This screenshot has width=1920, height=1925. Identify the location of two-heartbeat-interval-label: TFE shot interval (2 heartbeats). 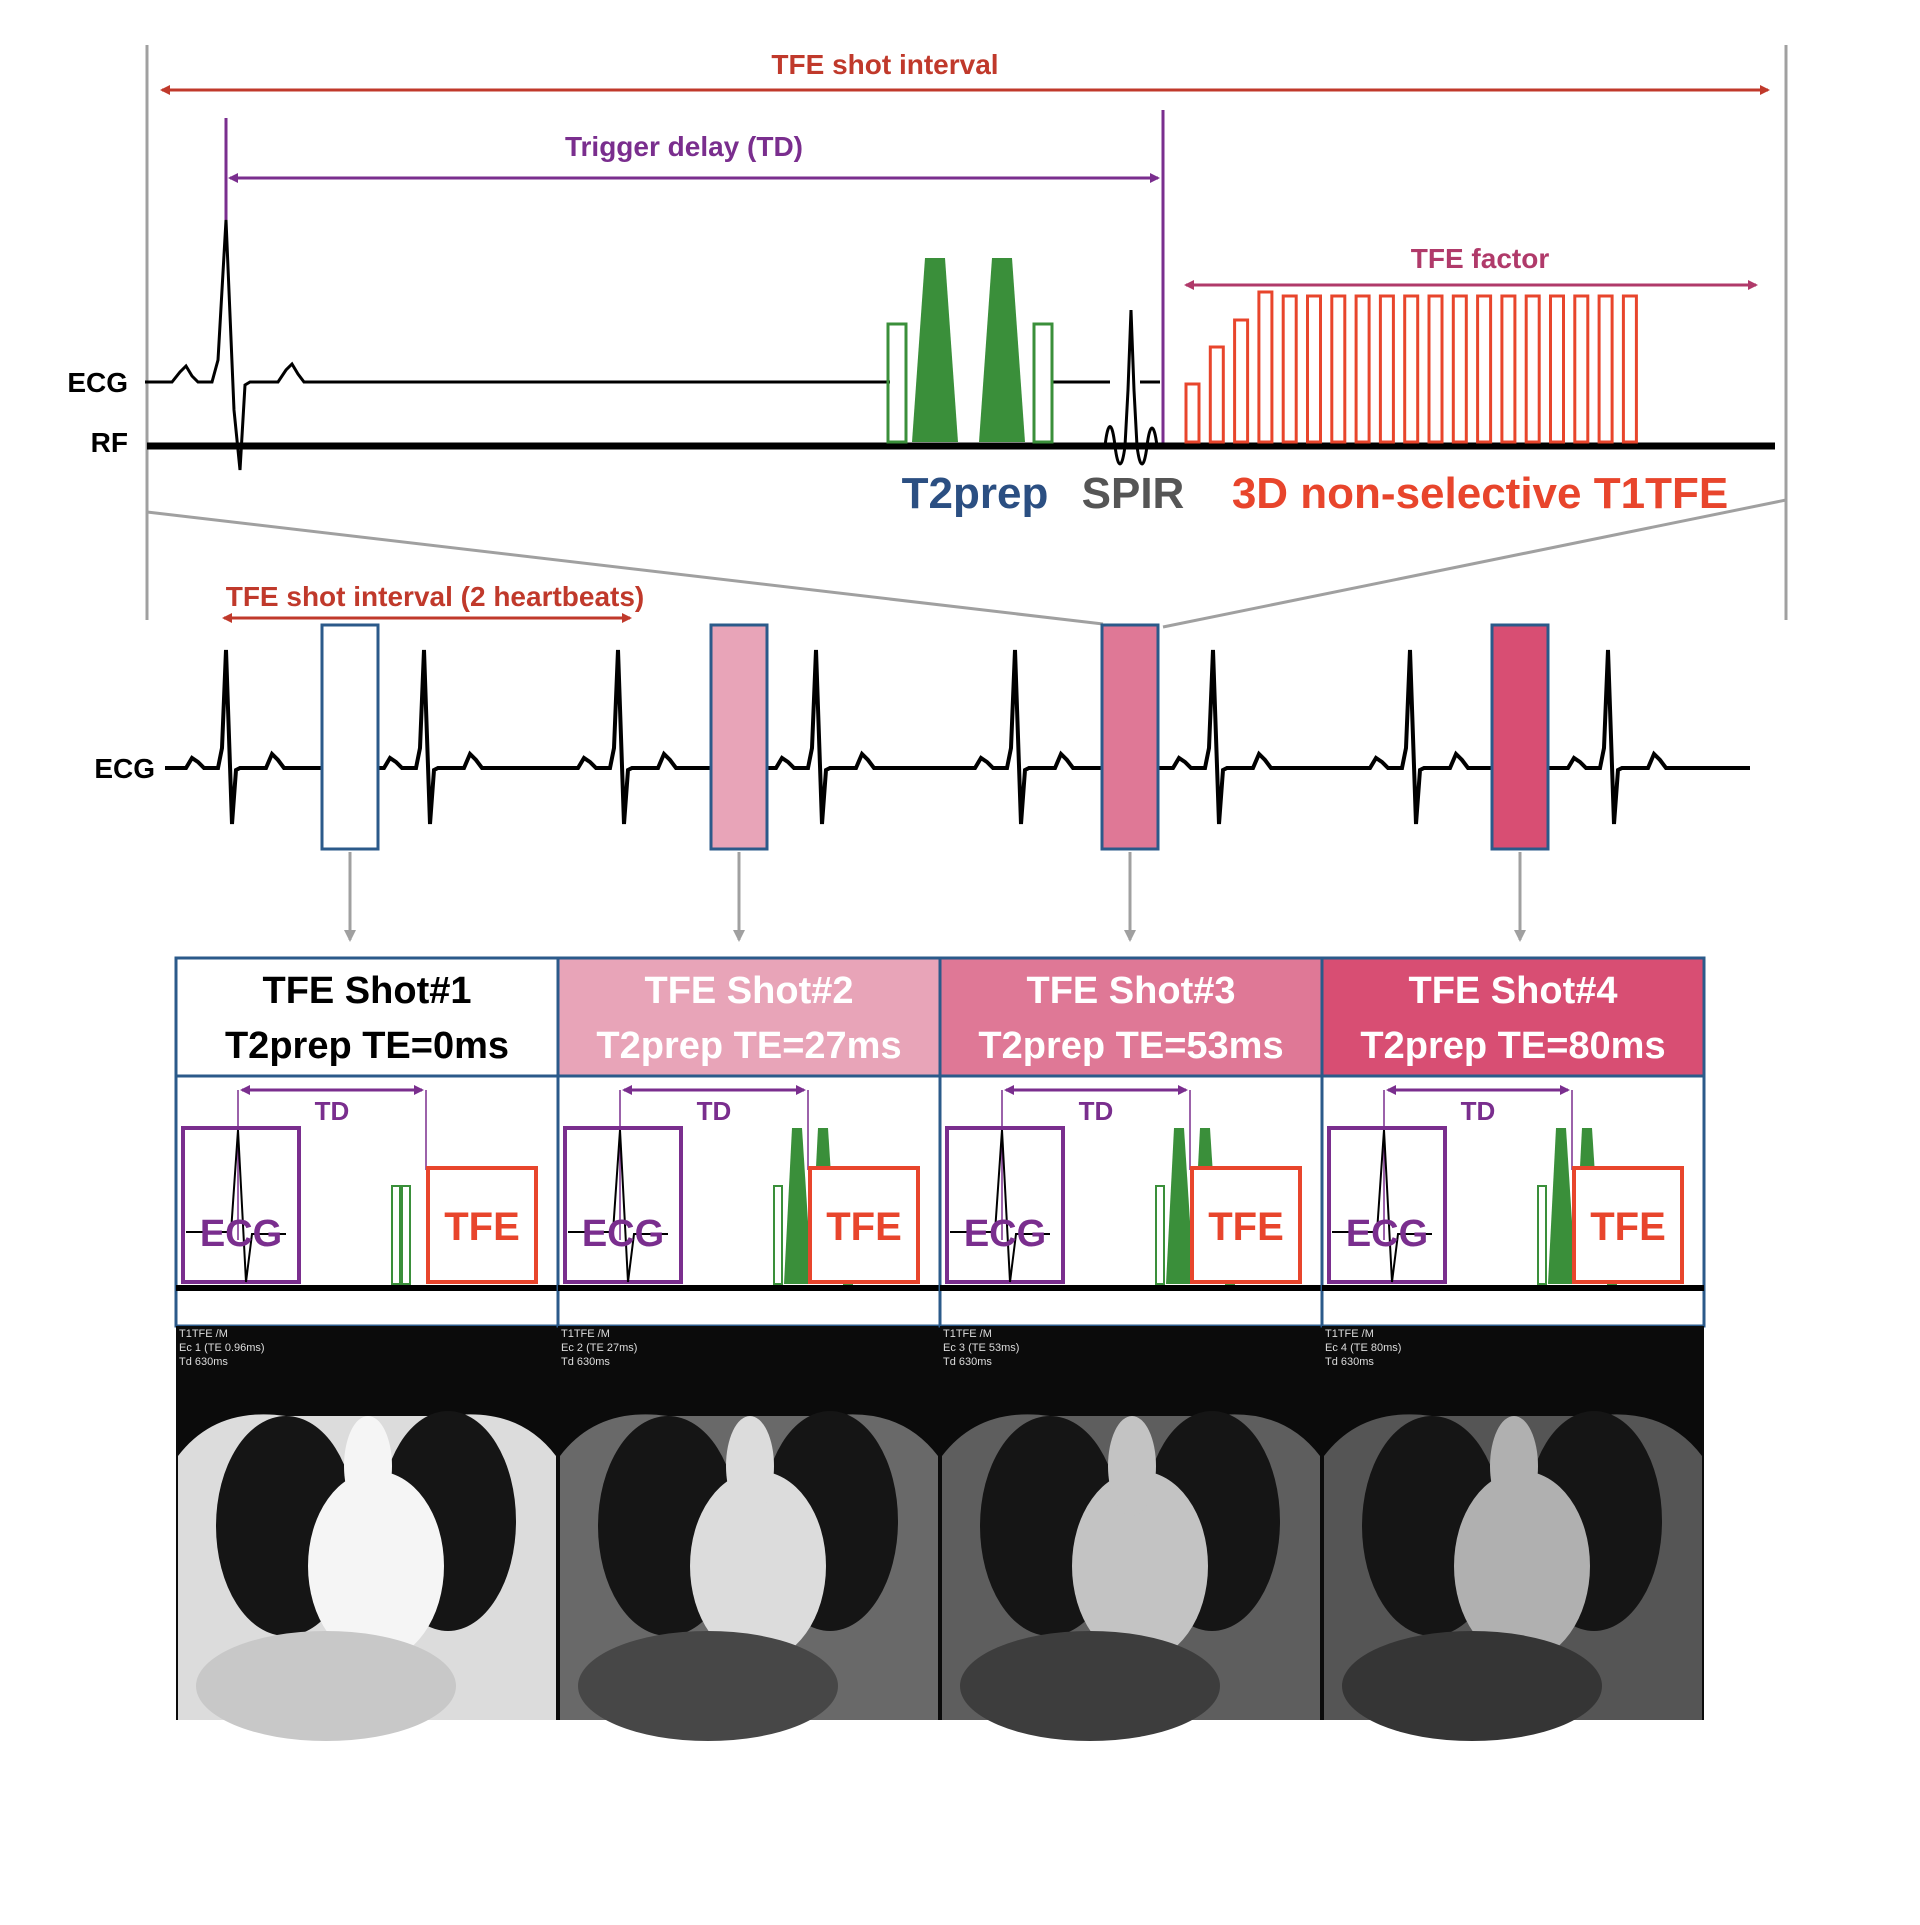
(435, 596).